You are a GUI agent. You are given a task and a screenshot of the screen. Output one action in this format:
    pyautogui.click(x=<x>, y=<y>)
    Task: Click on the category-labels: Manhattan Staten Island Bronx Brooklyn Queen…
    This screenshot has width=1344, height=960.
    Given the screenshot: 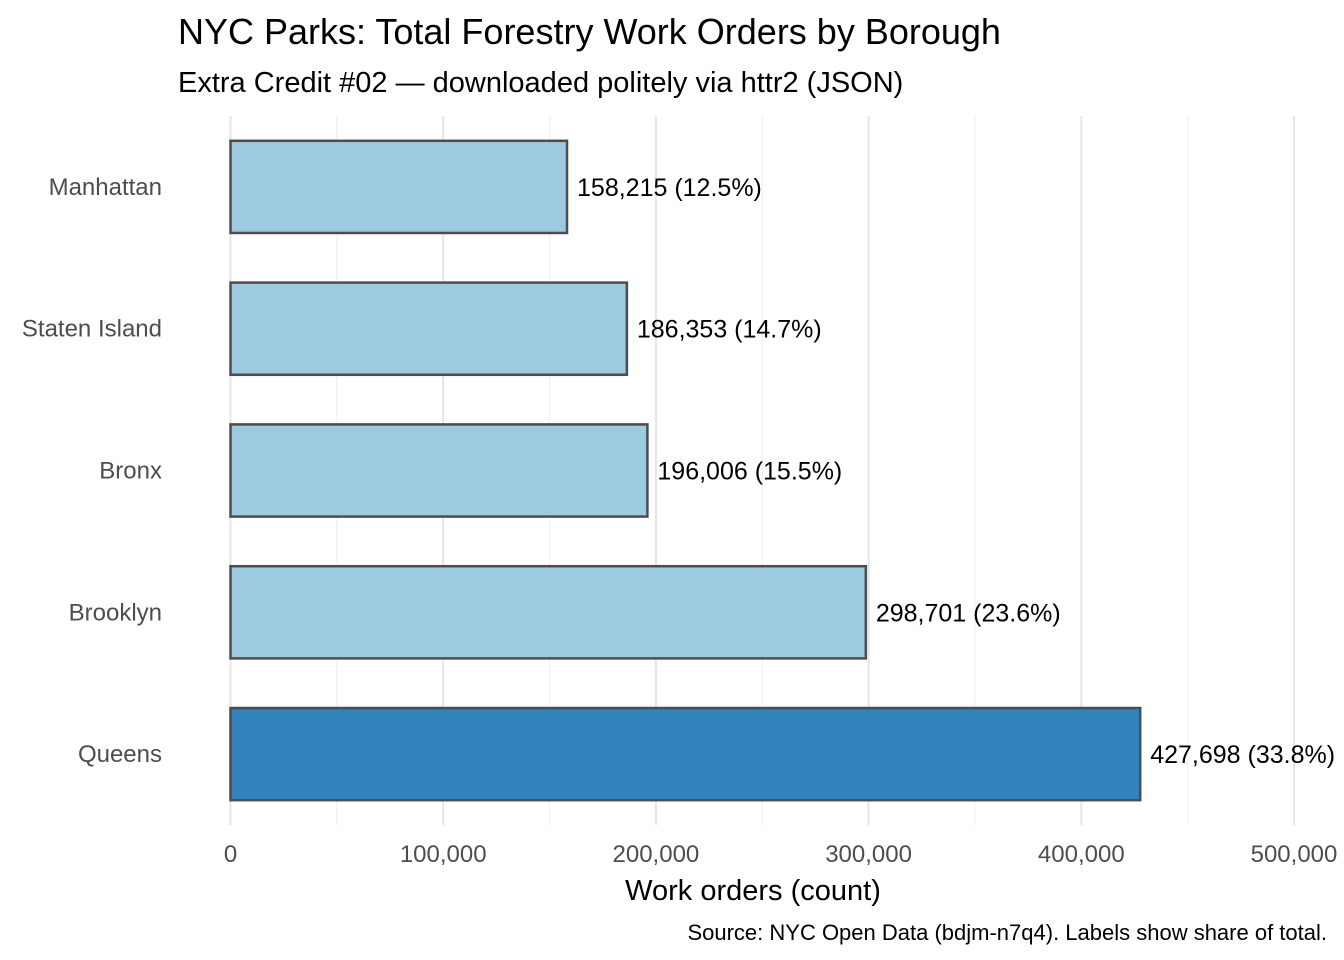 What is the action you would take?
    pyautogui.click(x=92, y=471)
    